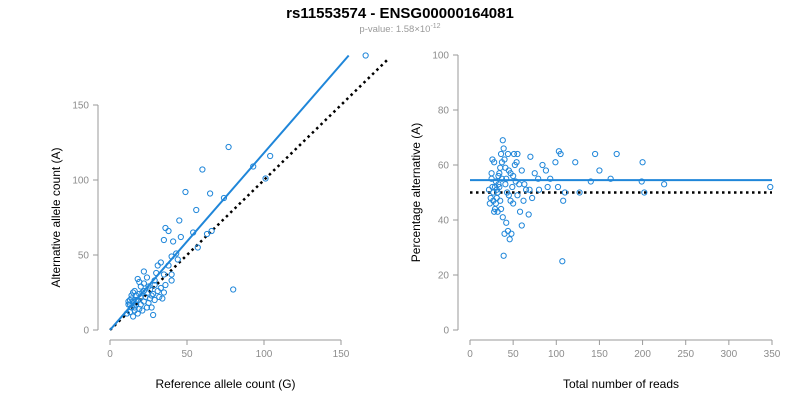 Image resolution: width=800 pixels, height=400 pixels. Describe the element at coordinates (729, 354) in the screenshot. I see `x-tick-label: 300` at that location.